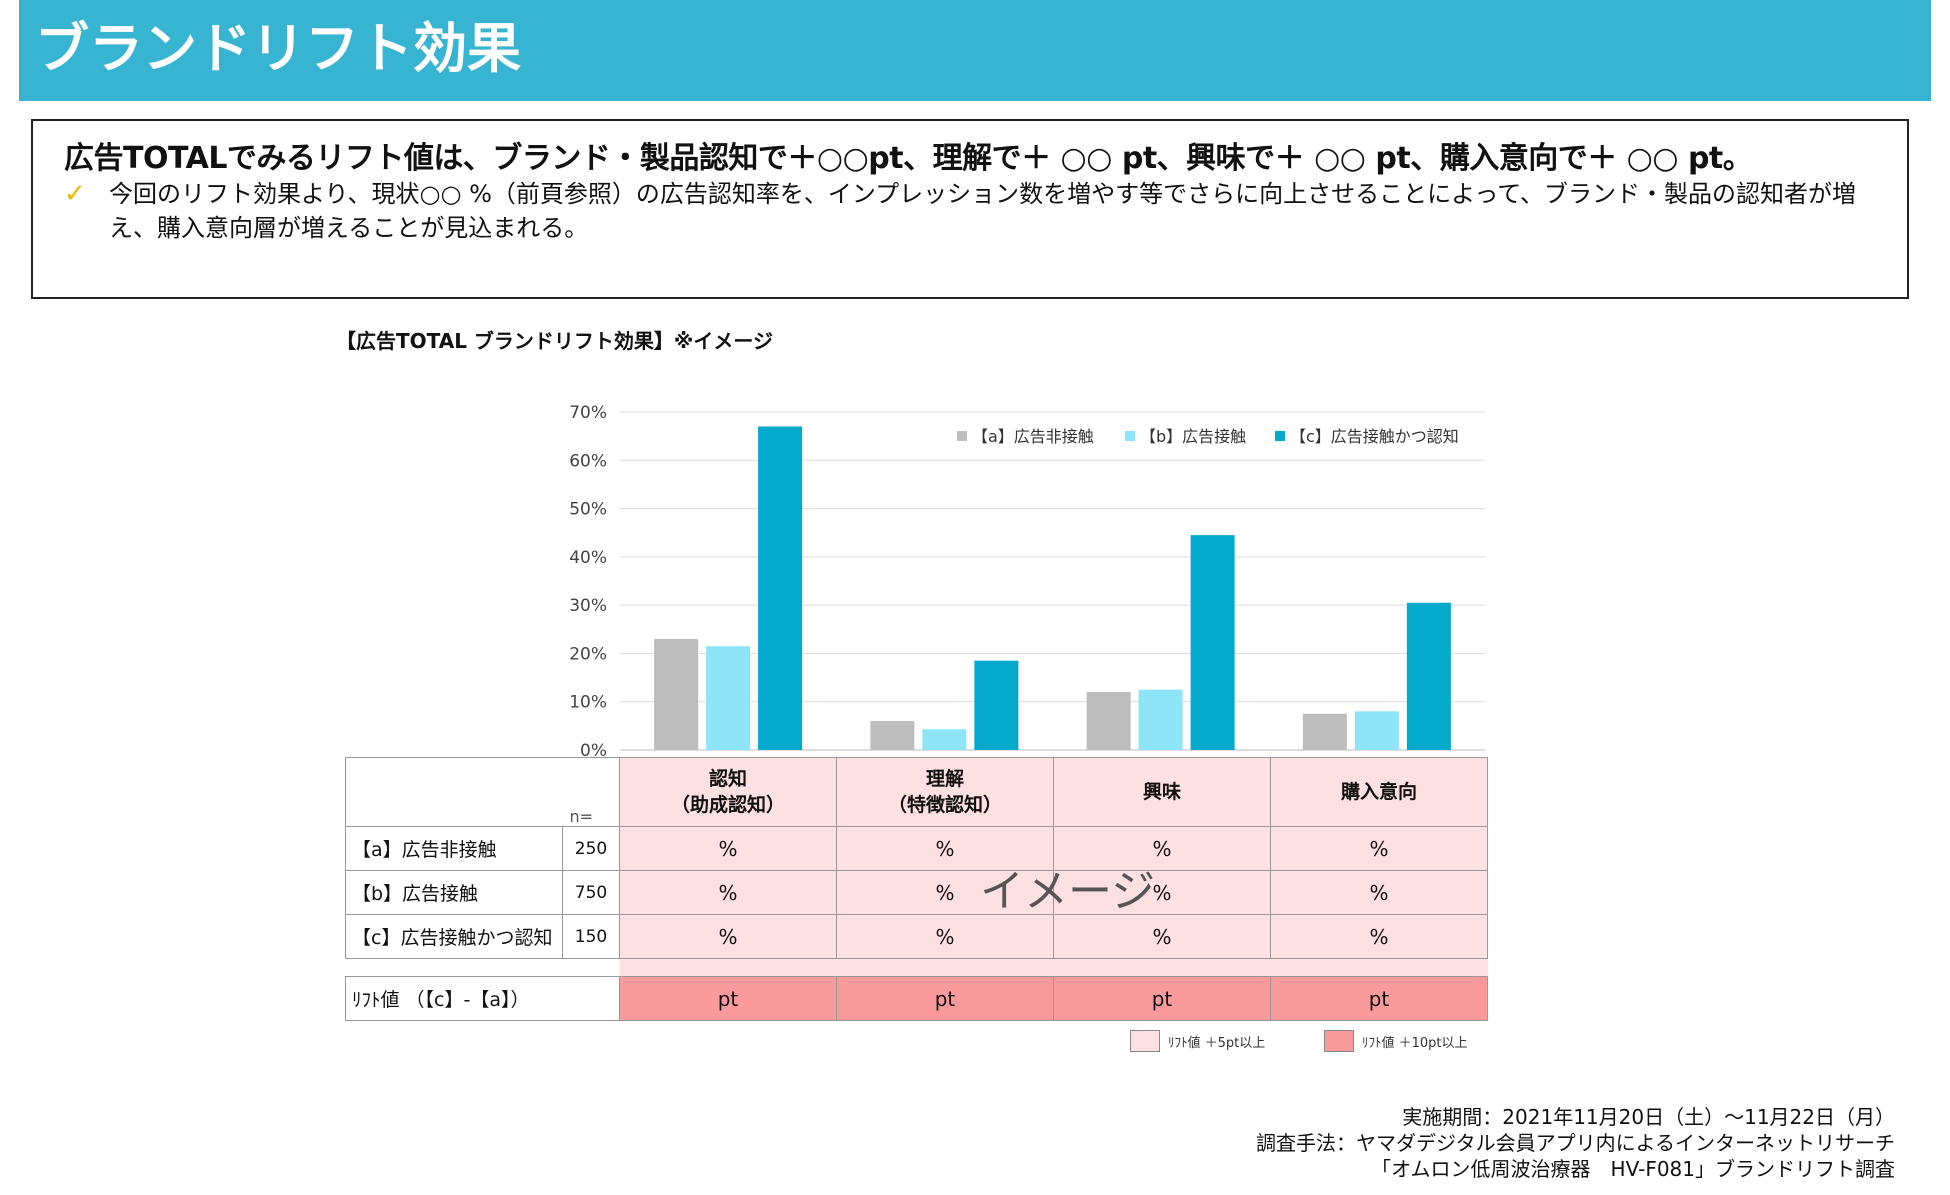 The width and height of the screenshot is (1950, 1195). Describe the element at coordinates (588, 461) in the screenshot. I see `y-tick-label: 60%` at that location.